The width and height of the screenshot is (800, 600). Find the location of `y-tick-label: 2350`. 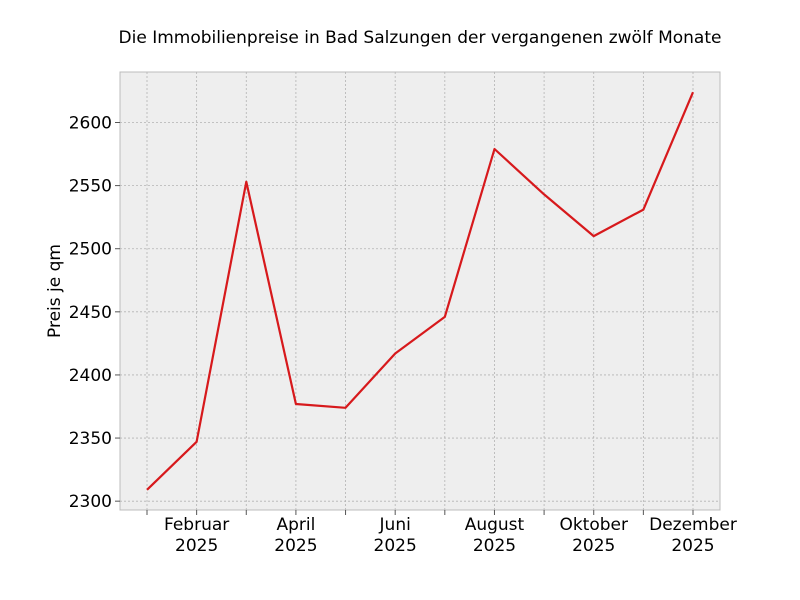

y-tick-label: 2350 is located at coordinates (90, 439).